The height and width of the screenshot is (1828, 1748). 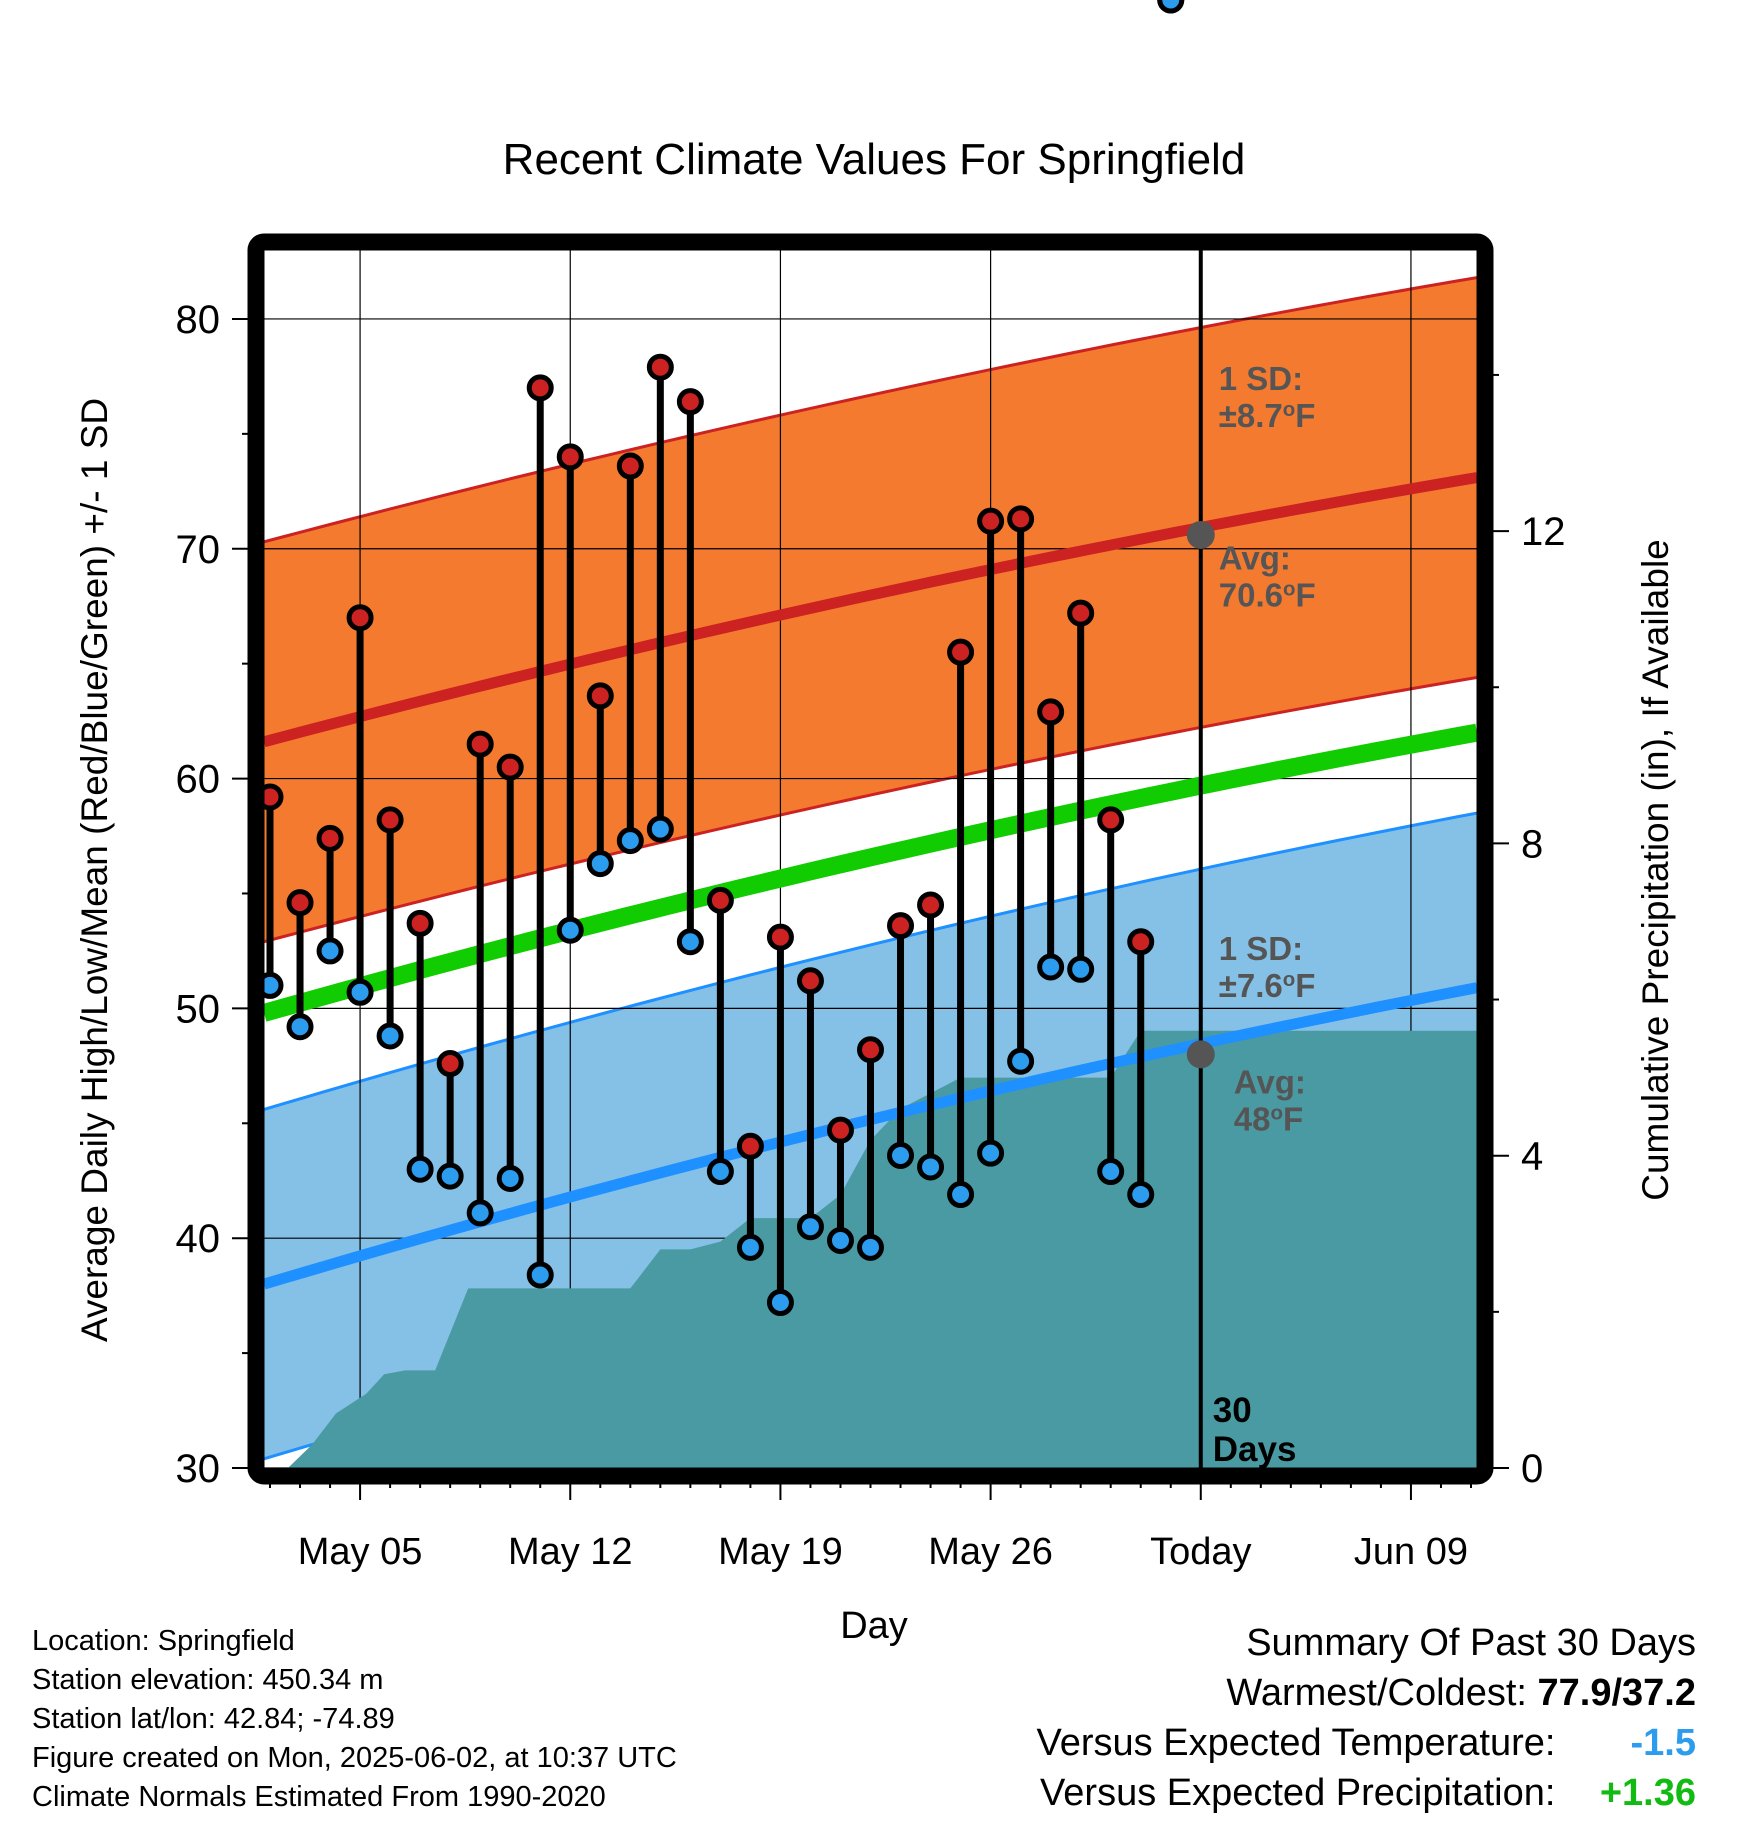 What do you see at coordinates (1543, 532) in the screenshot?
I see `y2-tick-label-3: 12` at bounding box center [1543, 532].